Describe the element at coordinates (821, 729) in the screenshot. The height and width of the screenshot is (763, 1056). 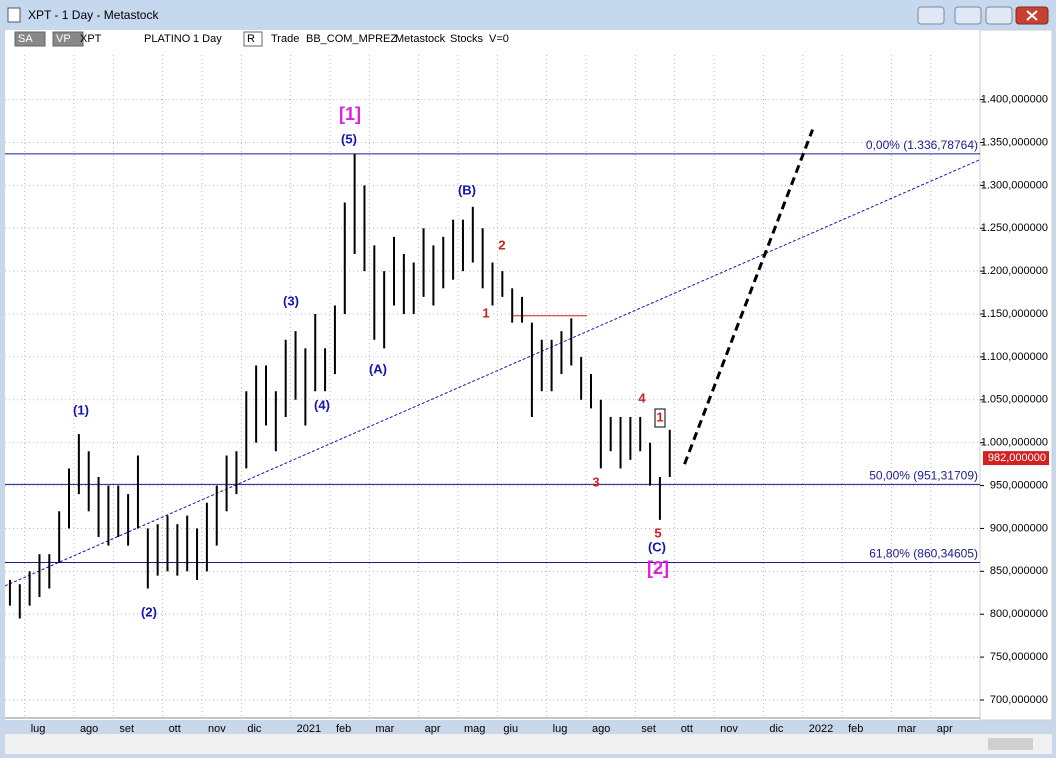
I see `x-tick-label: 2022` at that location.